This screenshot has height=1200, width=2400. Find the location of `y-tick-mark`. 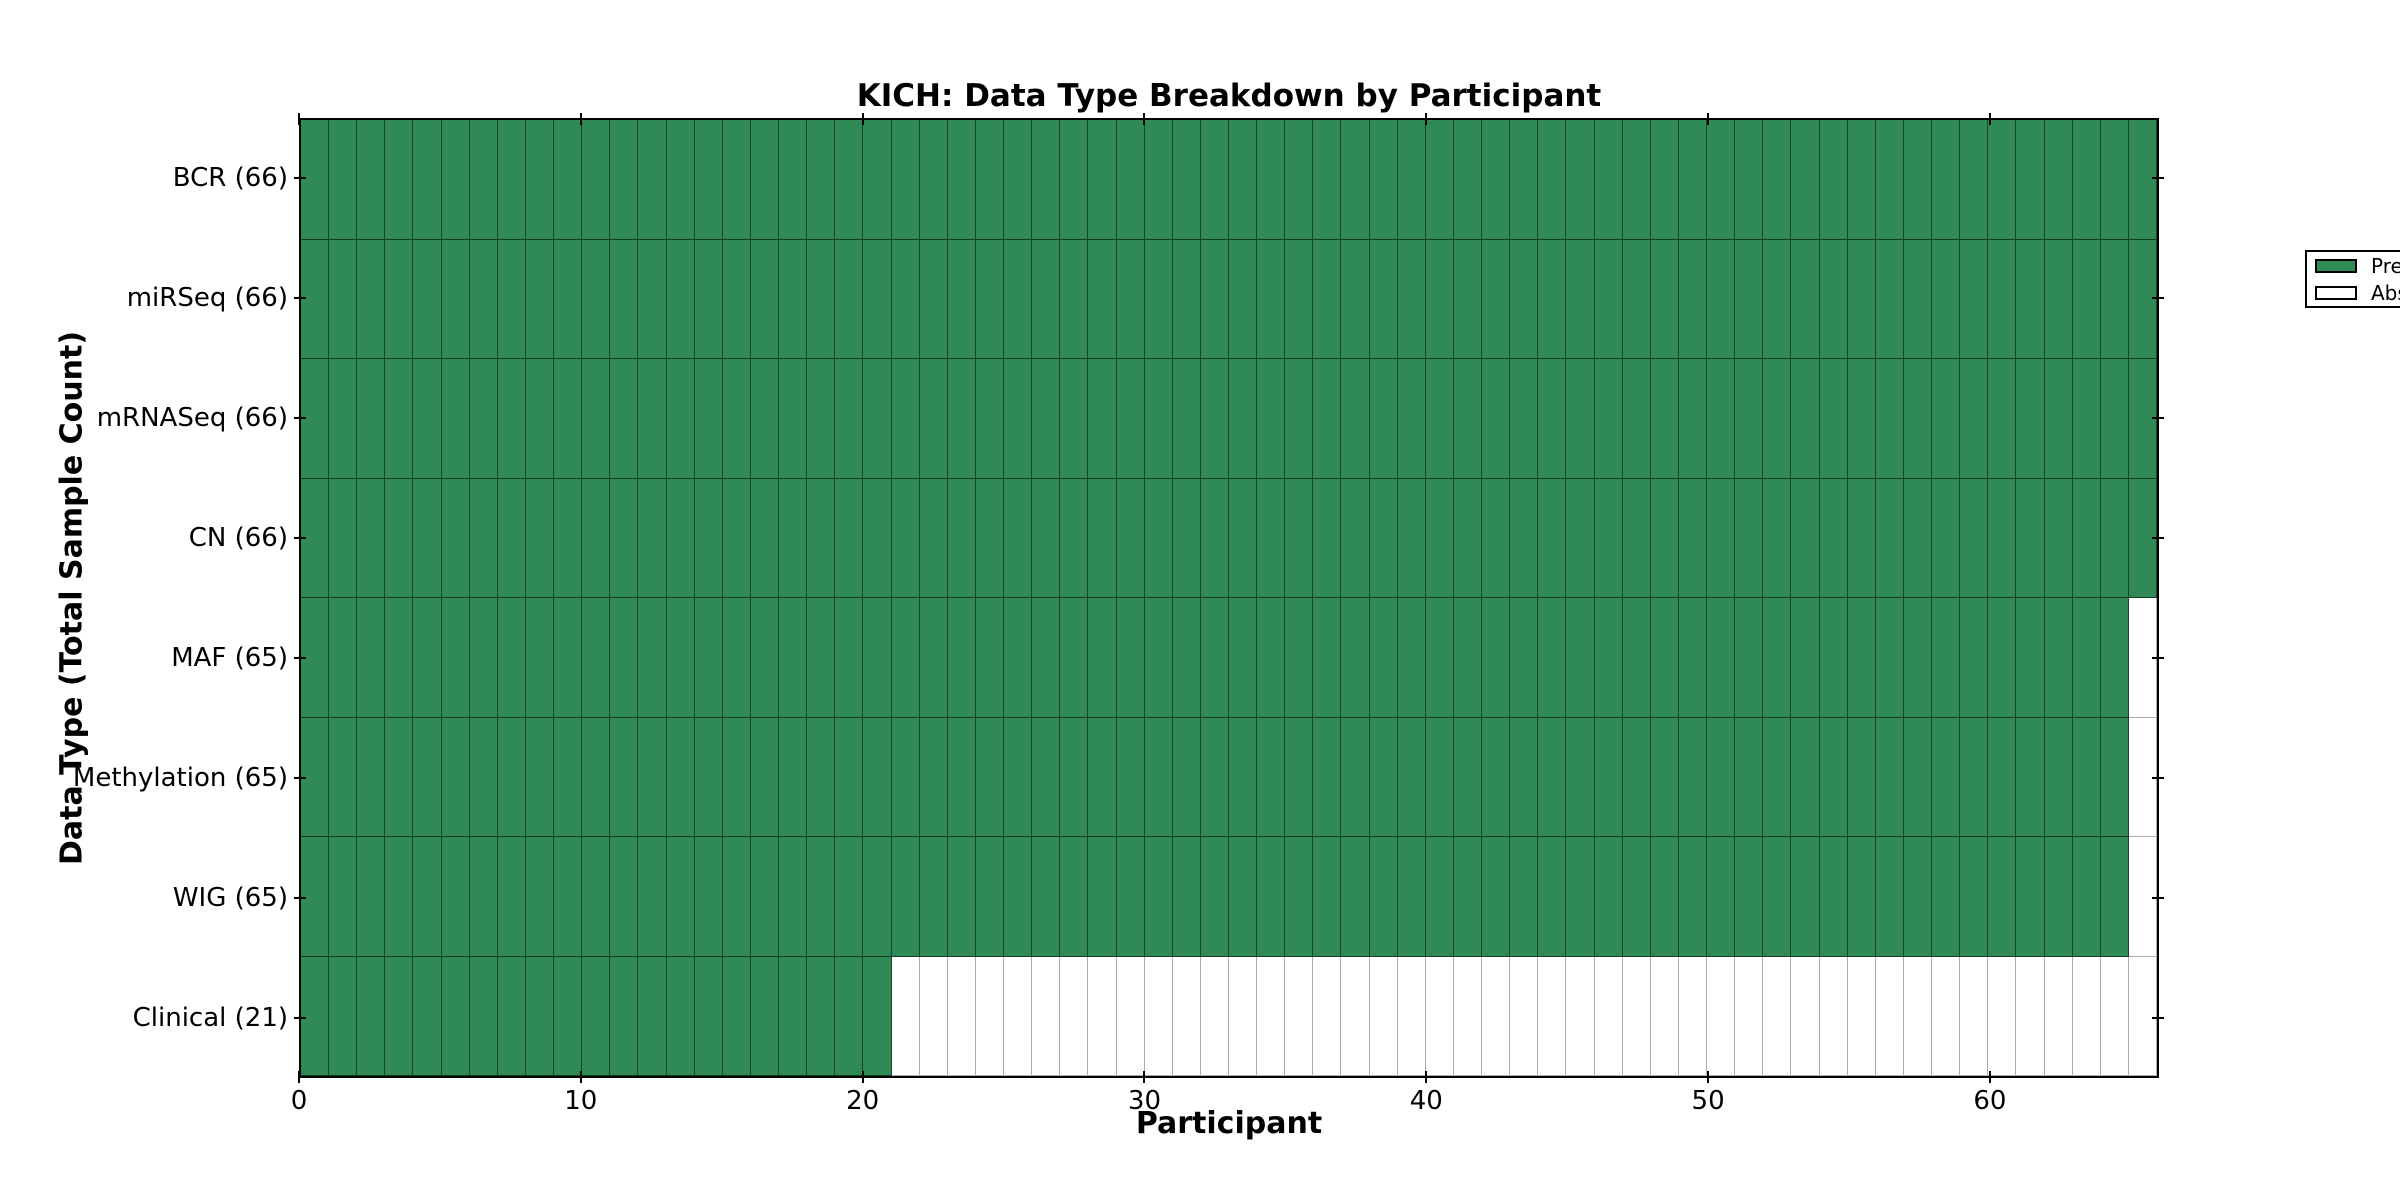

y-tick-mark is located at coordinates (300, 178).